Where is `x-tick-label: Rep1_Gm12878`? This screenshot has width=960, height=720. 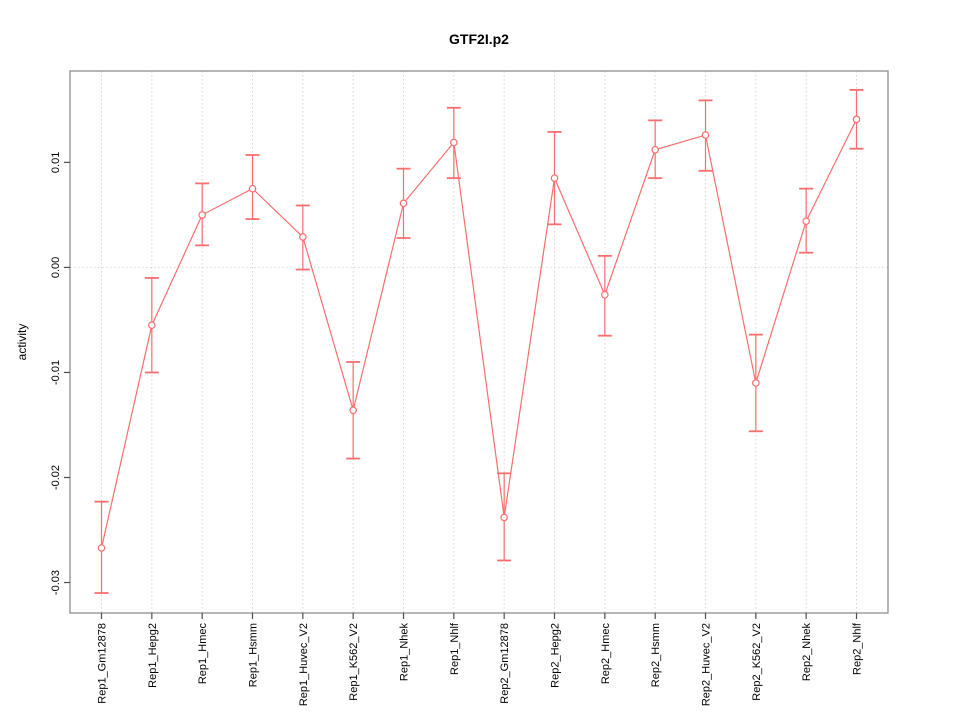 x-tick-label: Rep1_Gm12878 is located at coordinates (103, 663).